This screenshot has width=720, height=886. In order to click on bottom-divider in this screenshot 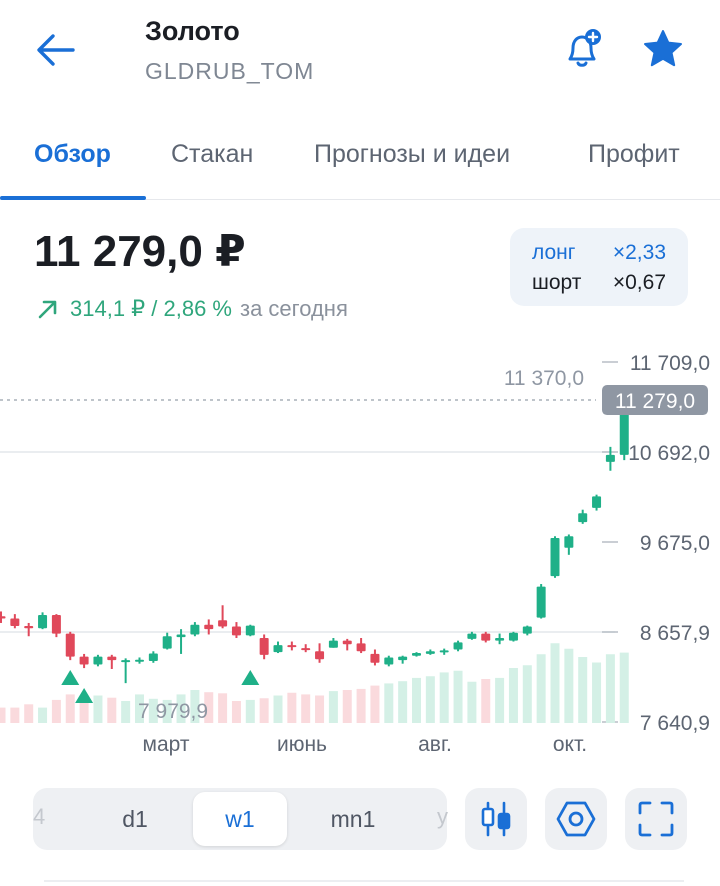, I will do `click(364, 881)`.